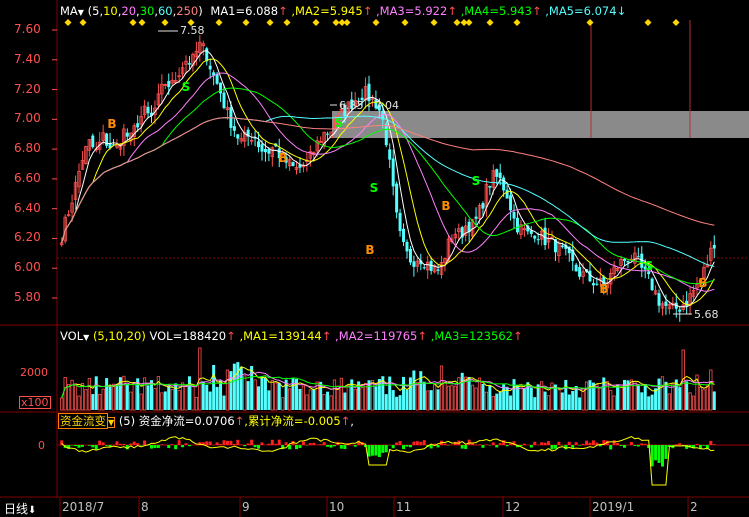 This screenshot has height=517, width=749. What do you see at coordinates (187, 11) in the screenshot?
I see `param-ma250: 250` at bounding box center [187, 11].